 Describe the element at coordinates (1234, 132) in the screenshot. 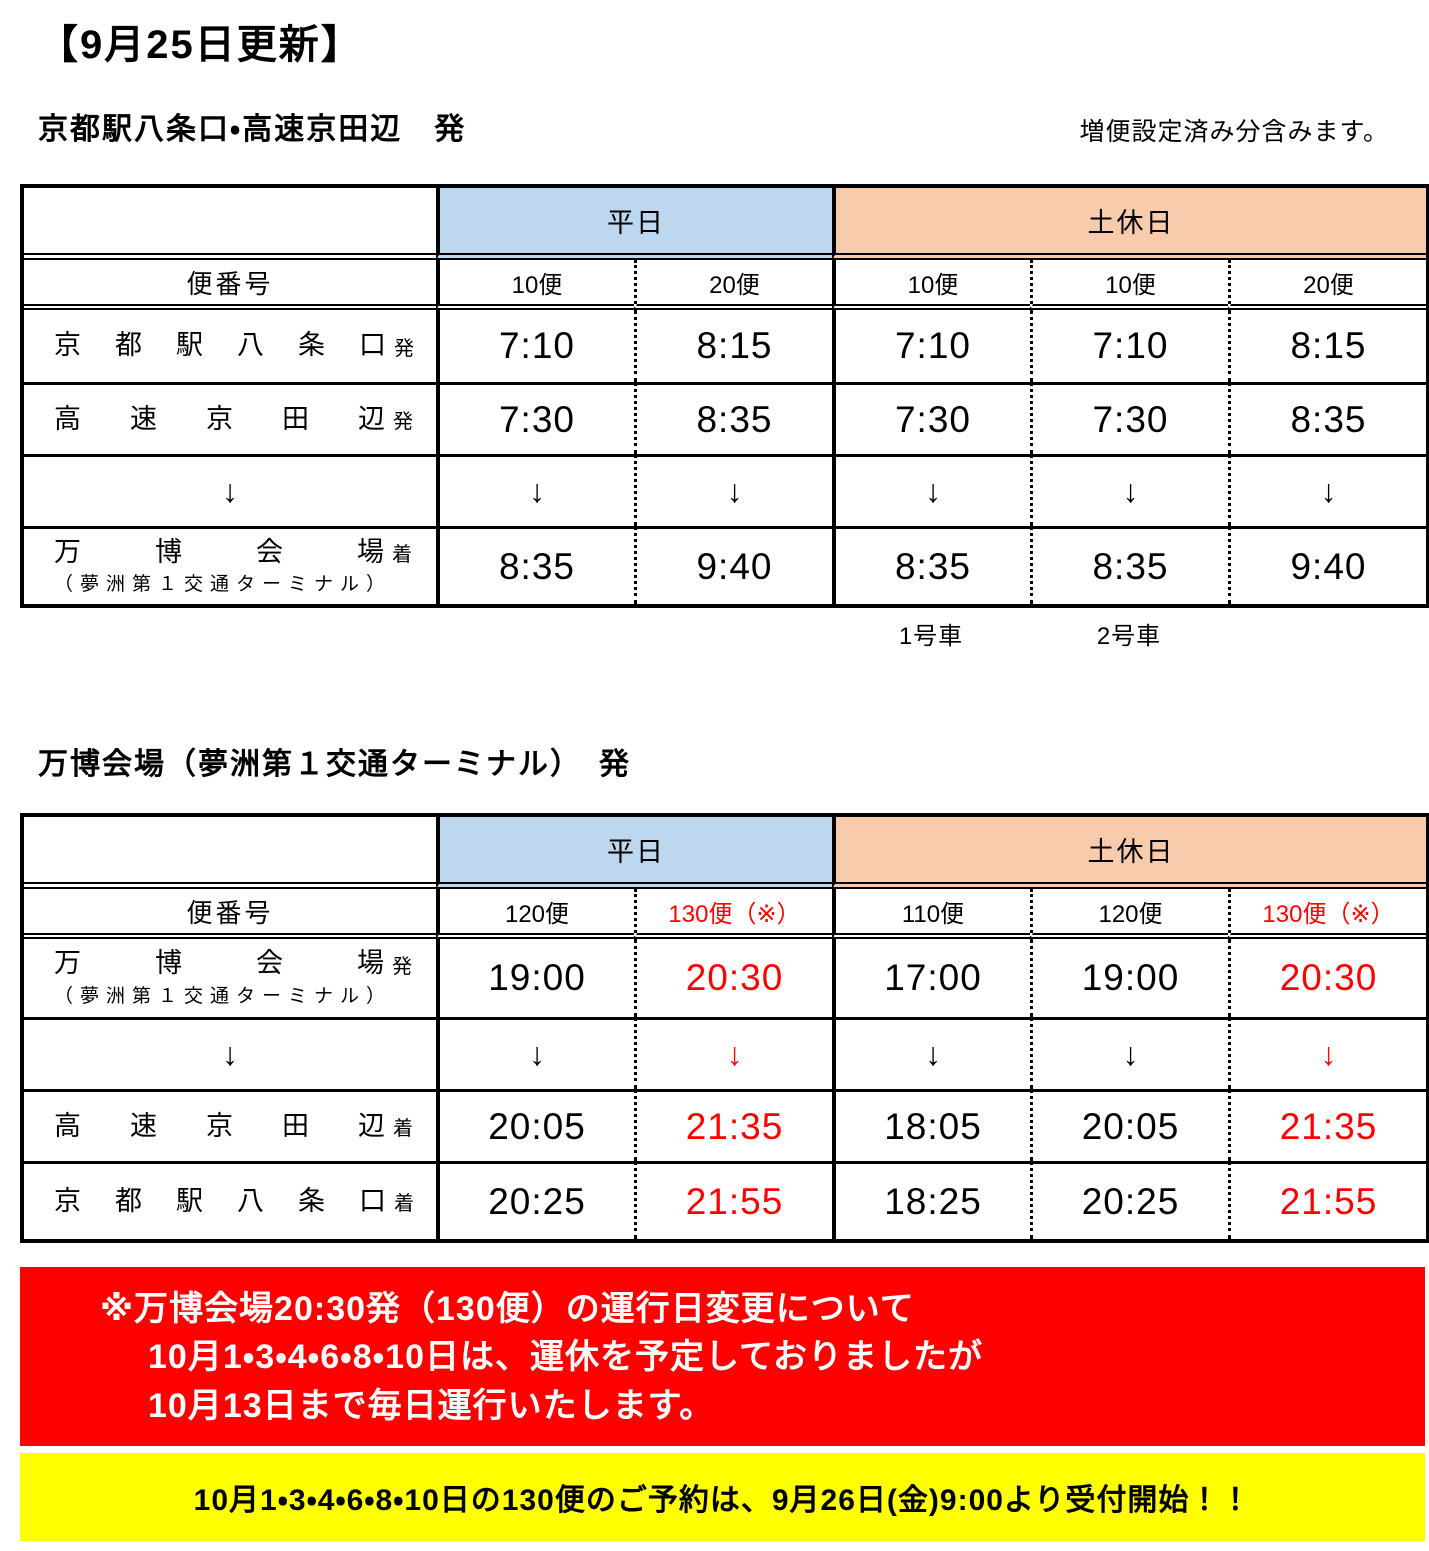

I see `extra-service-note: 増便設定済み分含みます。` at that location.